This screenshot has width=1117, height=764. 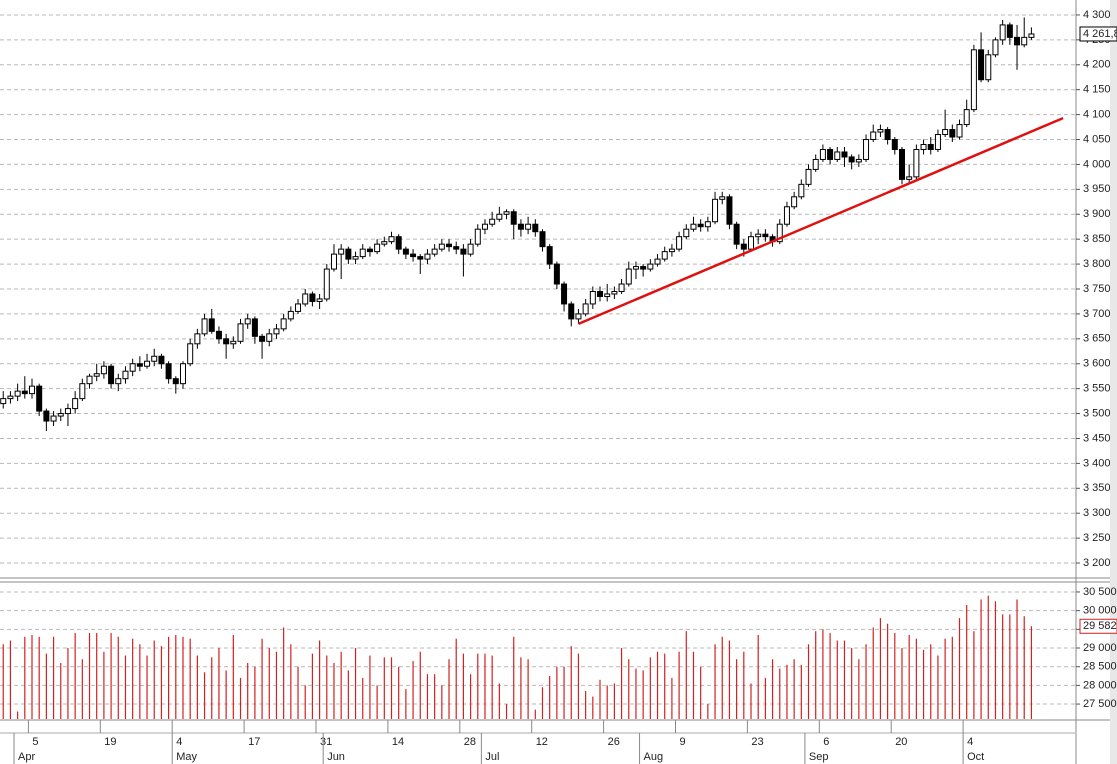 What do you see at coordinates (654, 757) in the screenshot?
I see `month-label: Aug` at bounding box center [654, 757].